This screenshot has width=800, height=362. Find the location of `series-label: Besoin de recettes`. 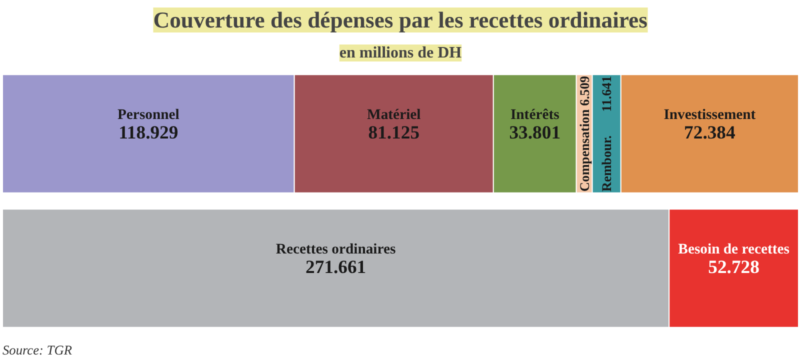

series-label: Besoin de recettes is located at coordinates (734, 249).